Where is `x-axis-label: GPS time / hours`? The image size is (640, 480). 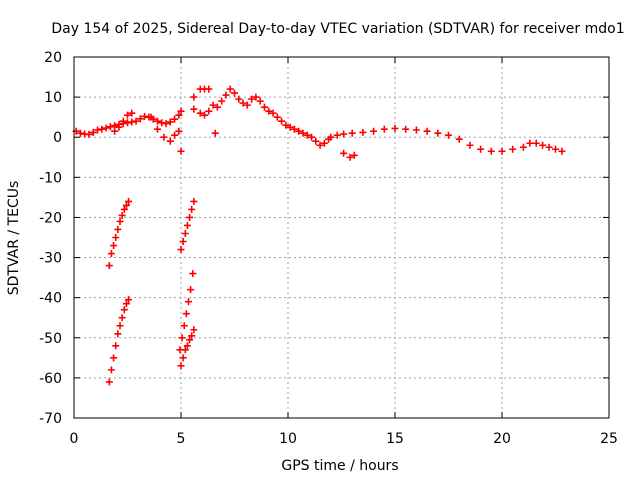 x-axis-label: GPS time / hours is located at coordinates (339, 466).